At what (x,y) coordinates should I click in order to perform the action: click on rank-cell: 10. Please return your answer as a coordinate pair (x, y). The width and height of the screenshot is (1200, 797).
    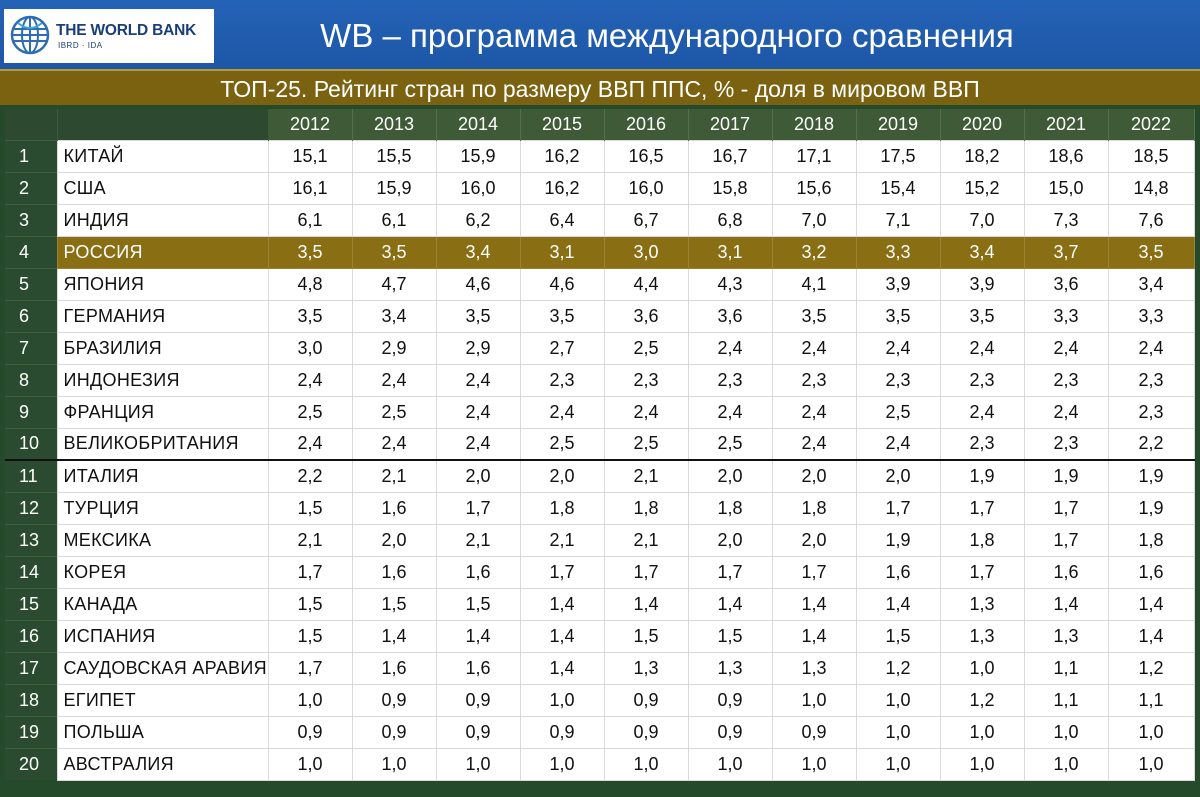
    Looking at the image, I should click on (31, 443).